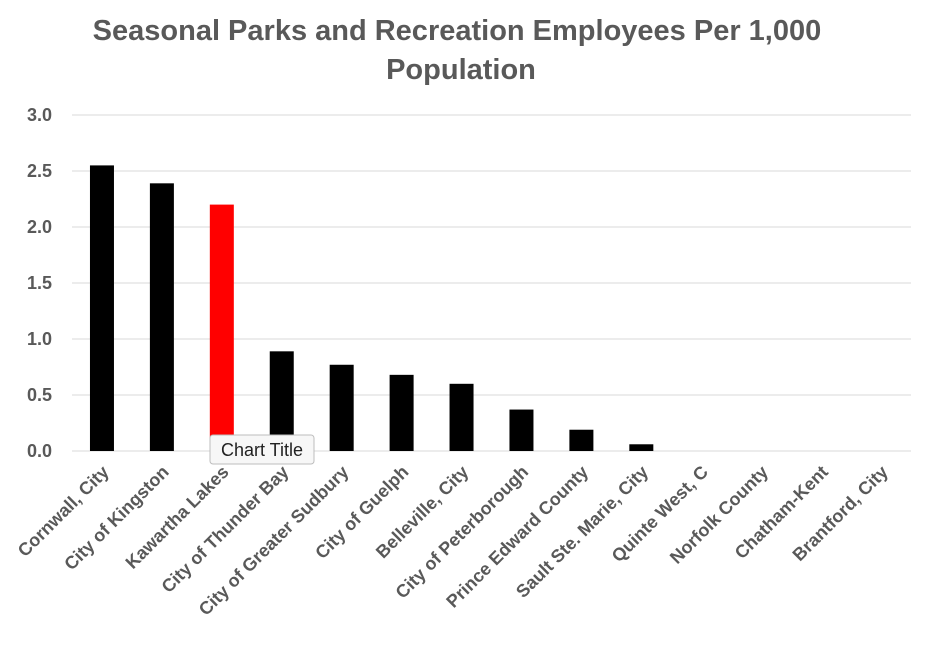  What do you see at coordinates (39, 227) in the screenshot?
I see `y-tick-label: 2.0` at bounding box center [39, 227].